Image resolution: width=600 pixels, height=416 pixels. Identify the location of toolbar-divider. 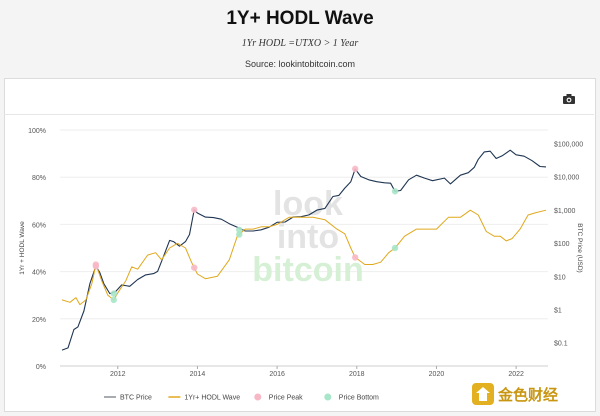
(299, 114).